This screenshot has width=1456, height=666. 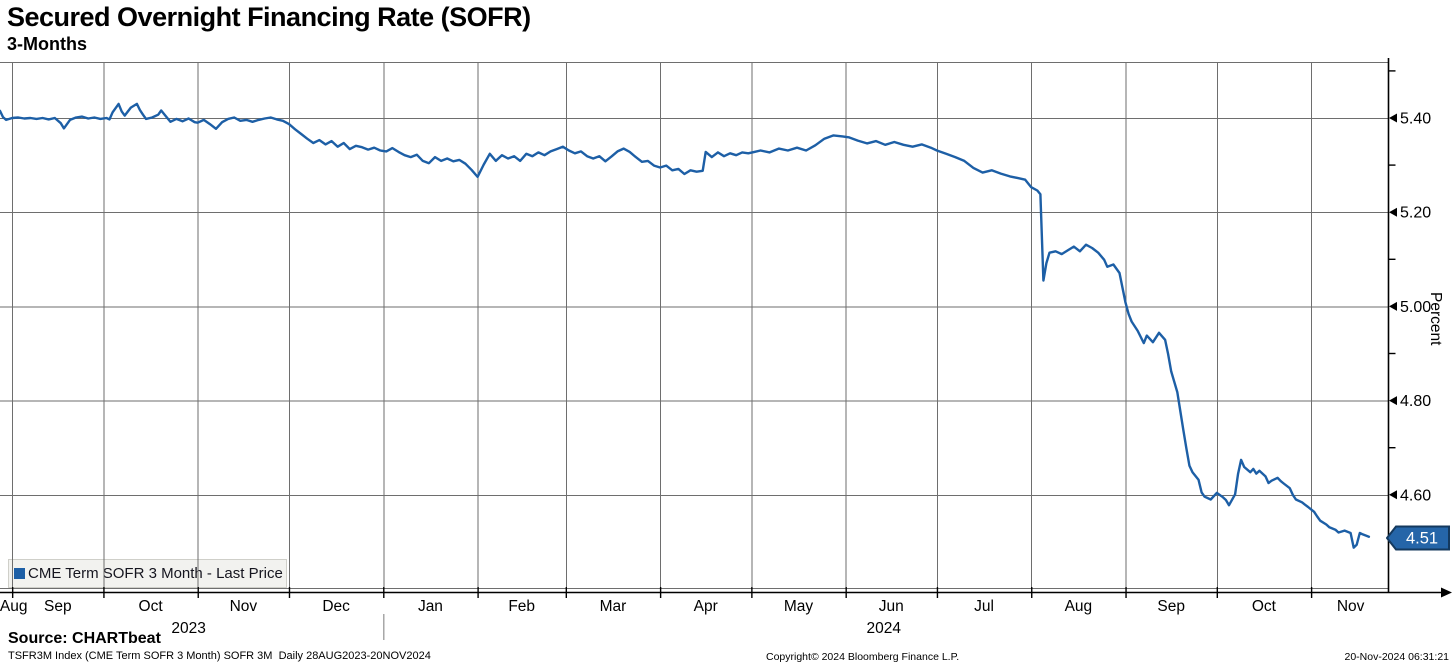 What do you see at coordinates (521, 606) in the screenshot?
I see `x-month-label: Feb` at bounding box center [521, 606].